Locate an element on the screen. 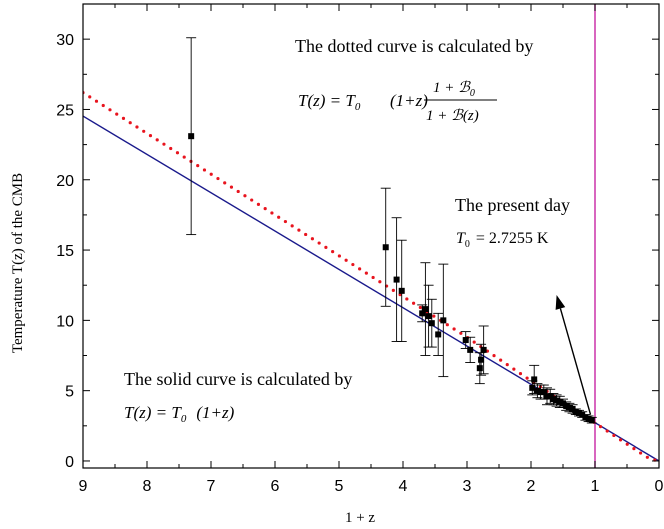 This screenshot has height=529, width=664. x-tick-label: 7 is located at coordinates (211, 486).